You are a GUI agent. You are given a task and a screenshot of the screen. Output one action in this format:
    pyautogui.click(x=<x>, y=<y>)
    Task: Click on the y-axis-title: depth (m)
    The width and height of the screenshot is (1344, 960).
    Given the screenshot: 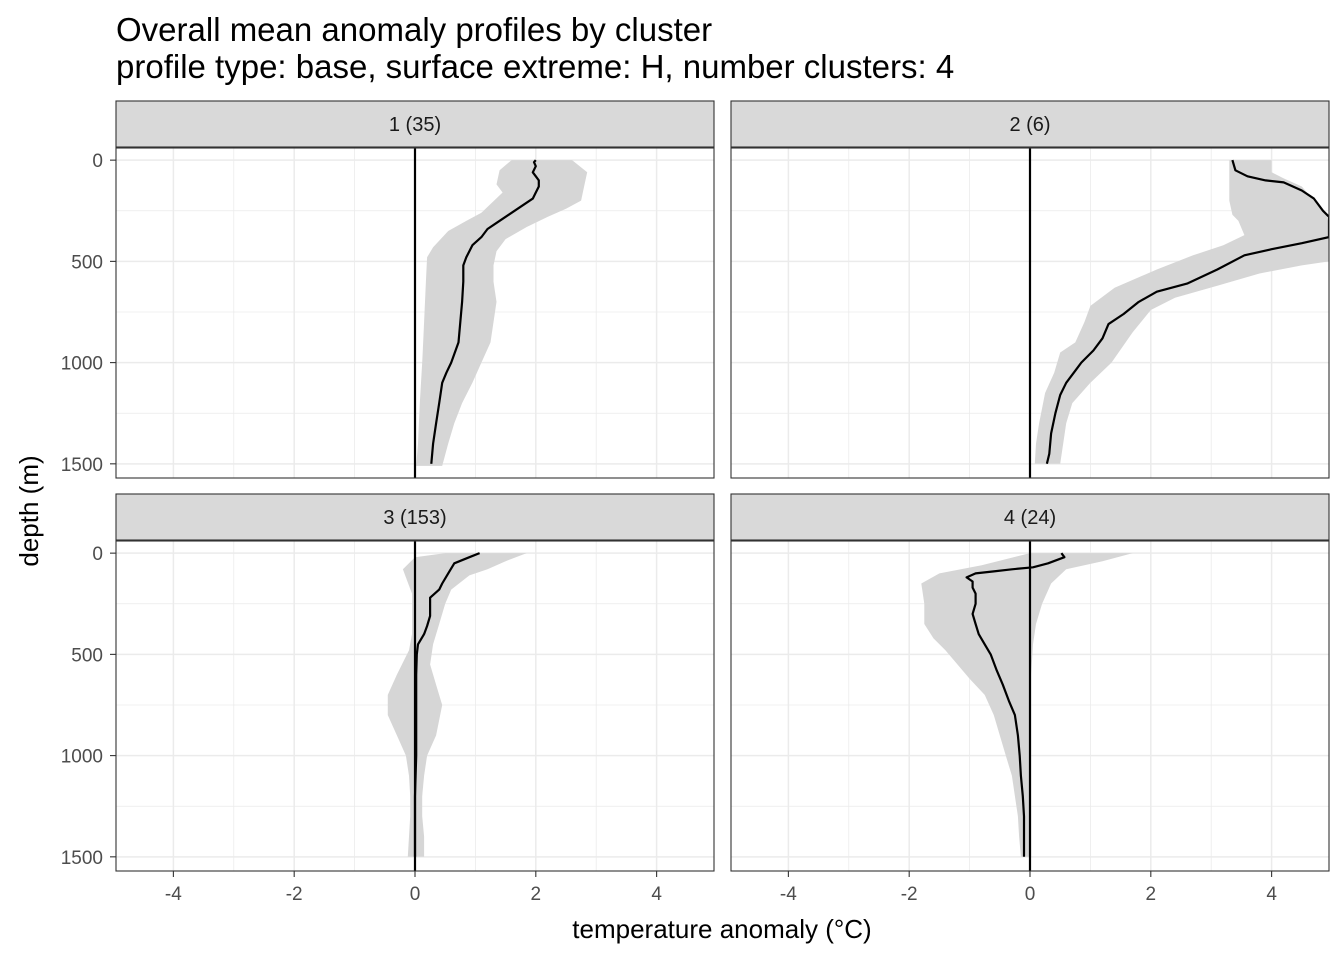 What is the action you would take?
    pyautogui.click(x=29, y=510)
    